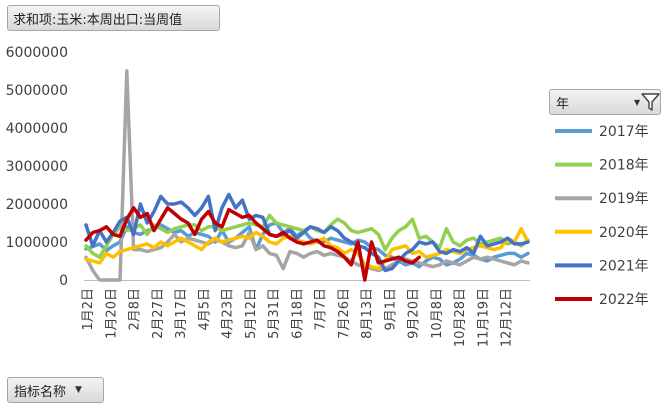 Image resolution: width=670 pixels, height=408 pixels. Describe the element at coordinates (605, 102) in the screenshot. I see `legend-field-button: 年 ▼` at that location.